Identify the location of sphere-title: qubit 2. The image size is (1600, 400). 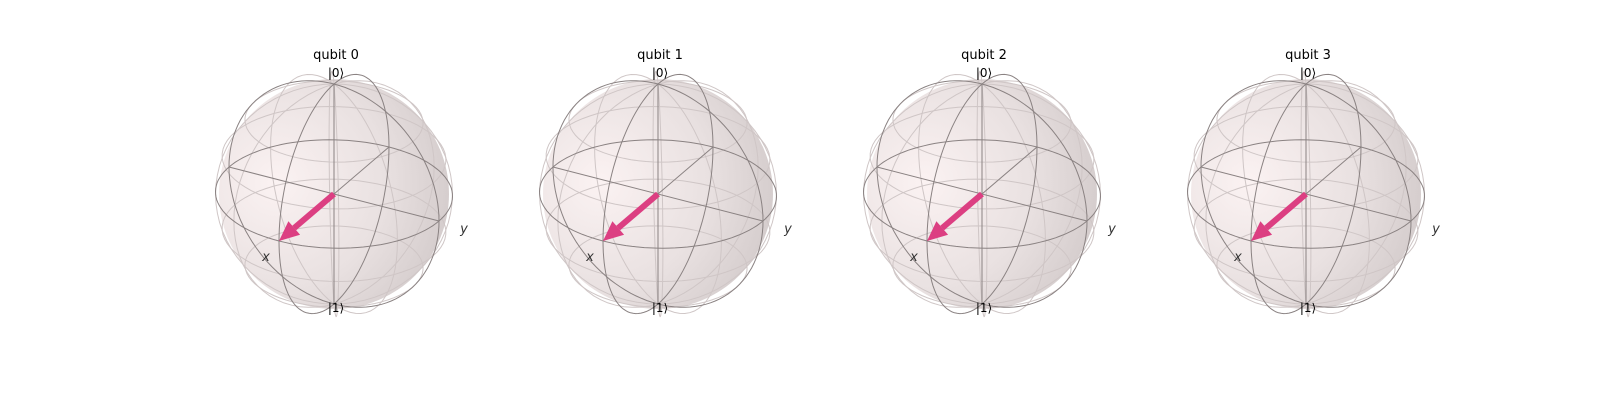
(984, 55).